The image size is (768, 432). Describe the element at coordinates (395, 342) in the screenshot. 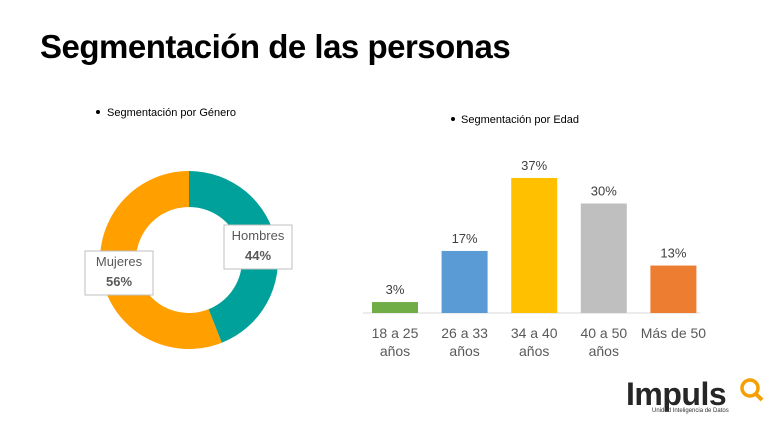

I see `x-tick-label: 18 a 25 años` at that location.